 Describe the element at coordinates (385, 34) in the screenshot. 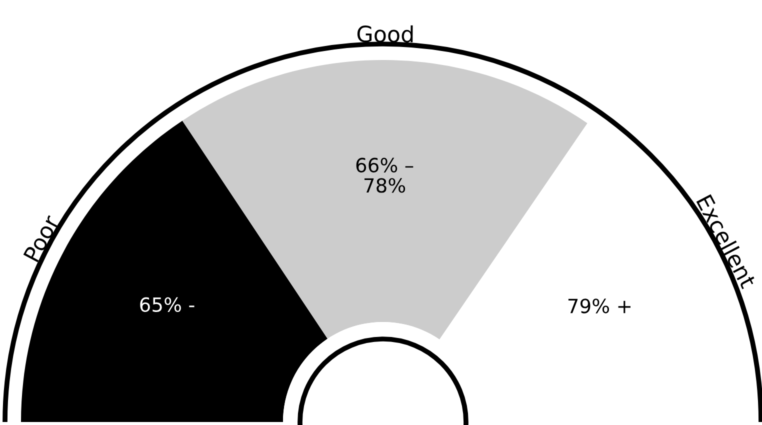

I see `slice-label: Good` at that location.